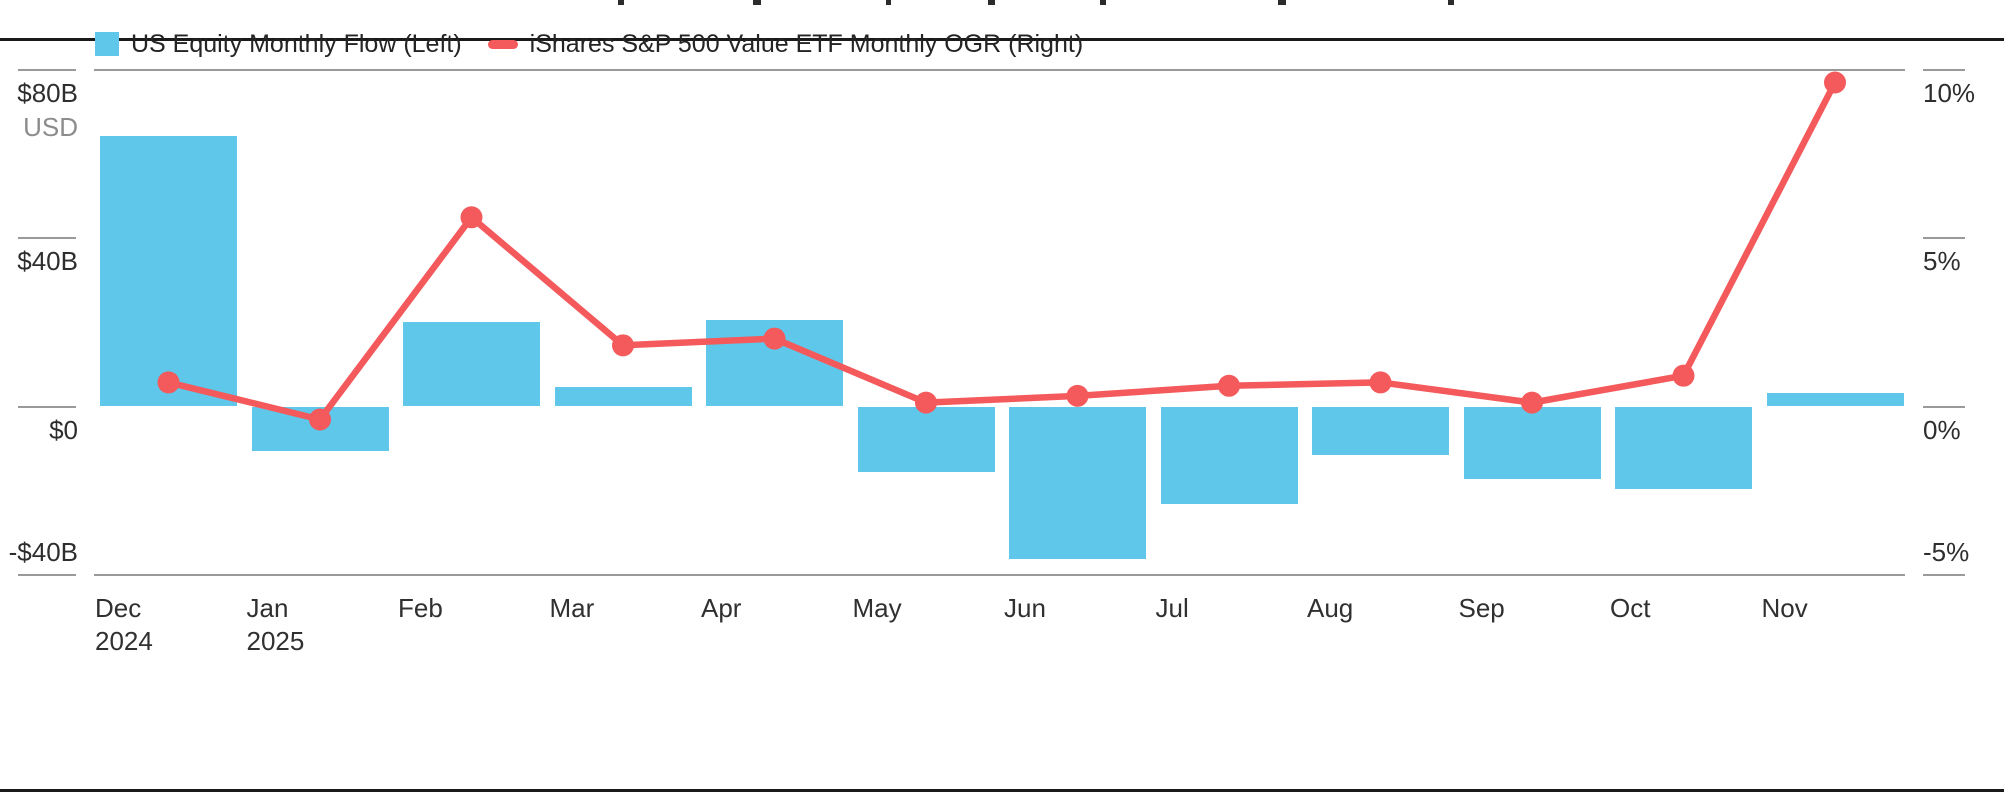  What do you see at coordinates (1532, 443) in the screenshot?
I see `flow-bar-sep` at bounding box center [1532, 443].